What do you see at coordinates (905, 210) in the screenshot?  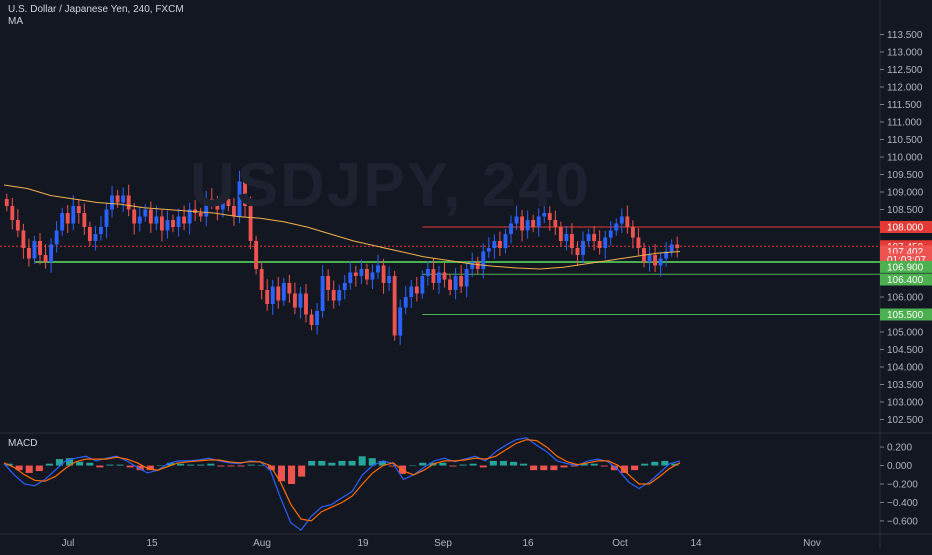 I see `price-tick-label: 108.500` at bounding box center [905, 210].